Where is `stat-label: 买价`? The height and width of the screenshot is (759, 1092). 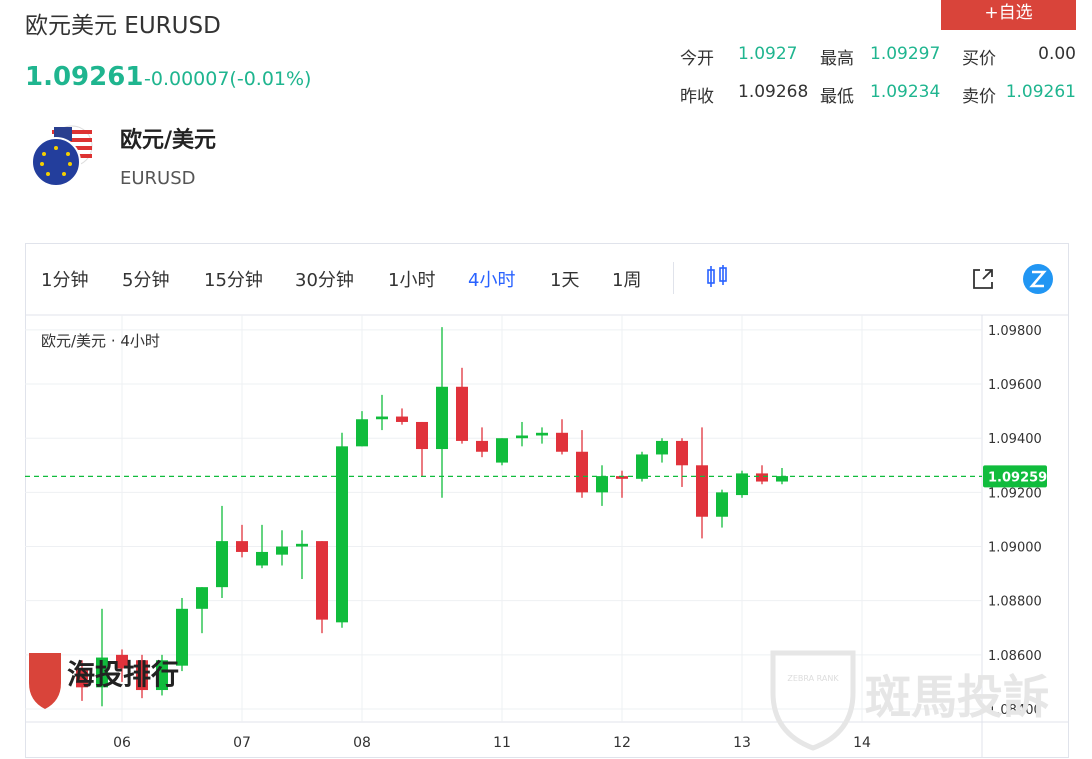 stat-label: 买价 is located at coordinates (979, 59).